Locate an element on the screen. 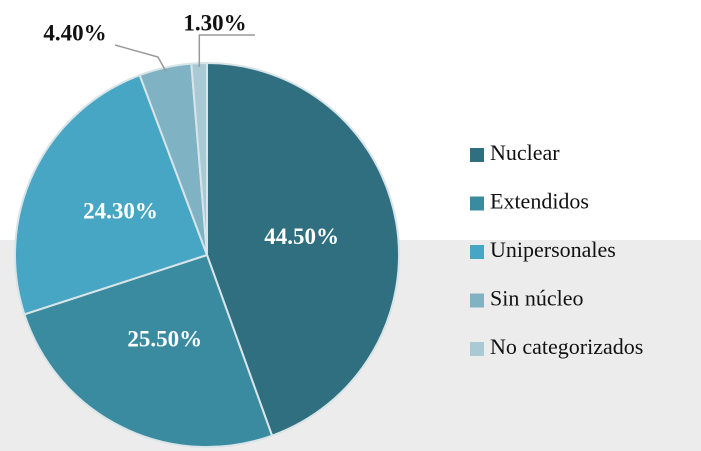  data-label: 24.30% is located at coordinates (120, 211).